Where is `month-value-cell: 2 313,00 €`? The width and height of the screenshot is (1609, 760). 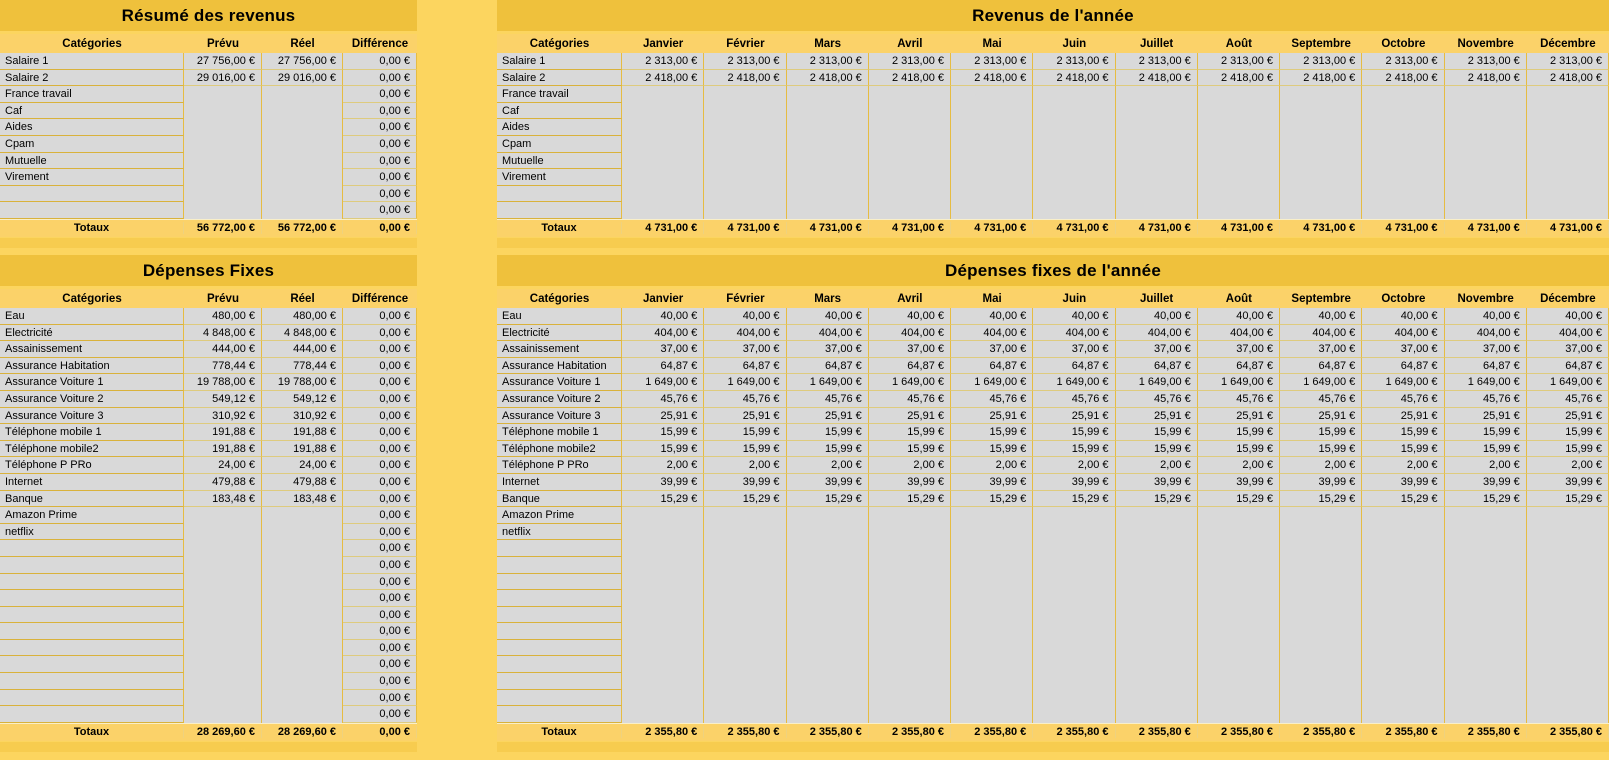
month-value-cell: 2 313,00 € is located at coordinates (1567, 61).